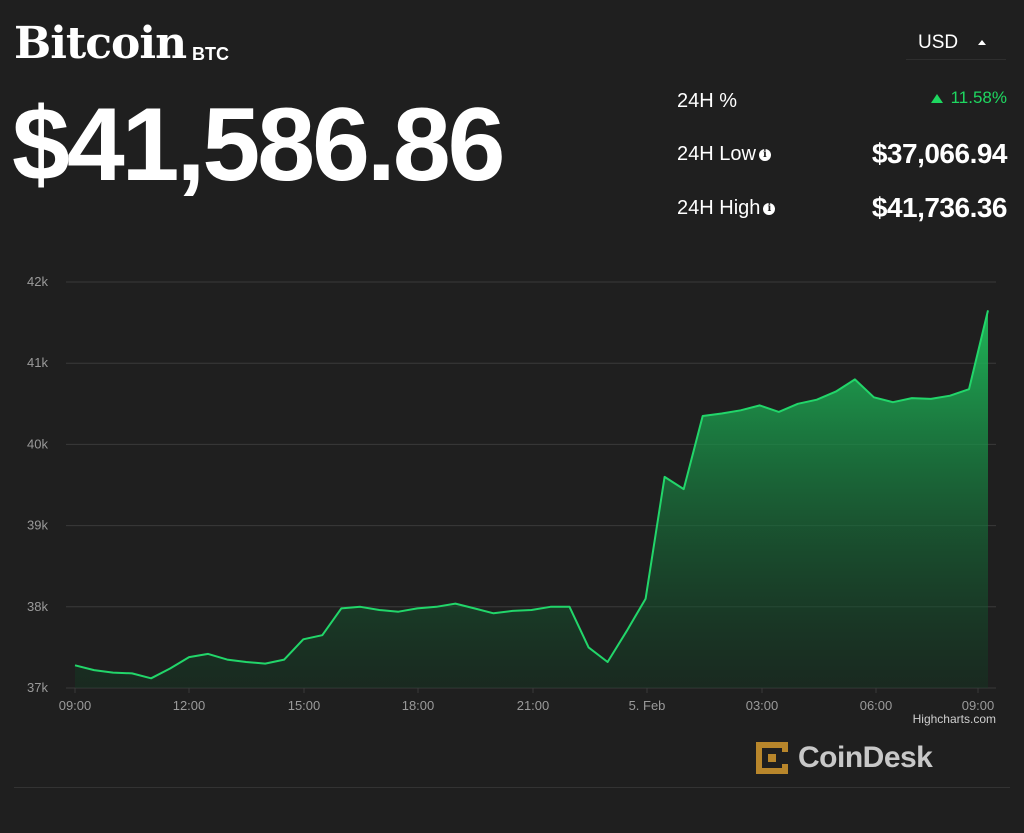 The height and width of the screenshot is (833, 1024). Describe the element at coordinates (100, 43) in the screenshot. I see `coin-name: Bitcoin` at that location.